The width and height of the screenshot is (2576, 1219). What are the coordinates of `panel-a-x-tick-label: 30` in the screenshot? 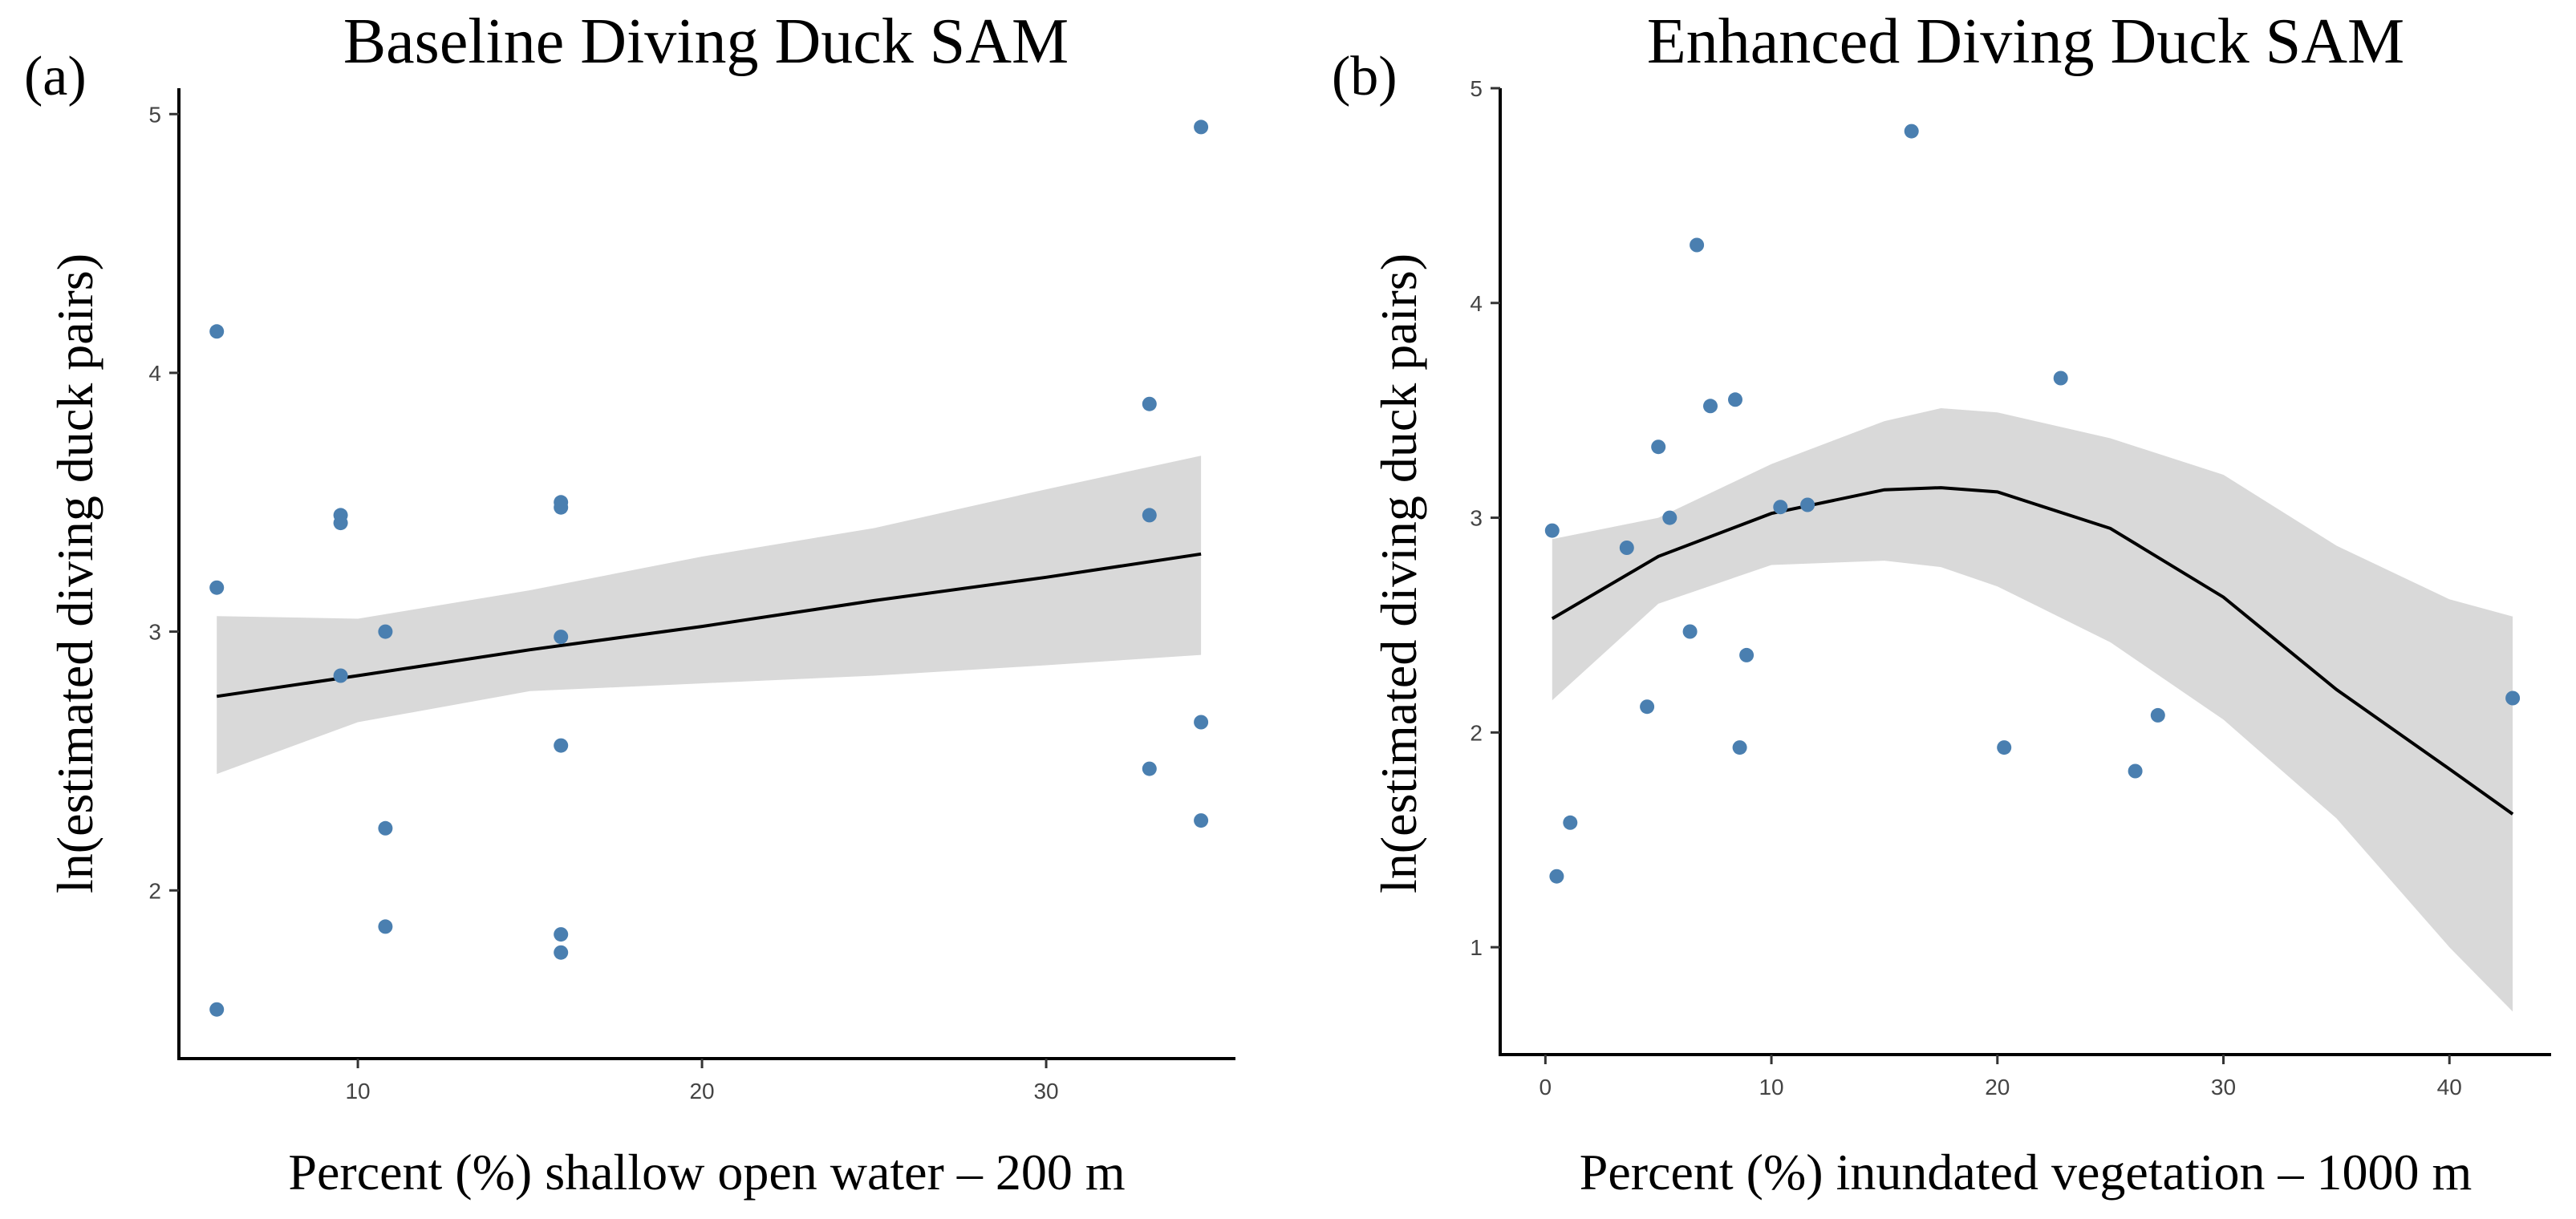 It's located at (1045, 1091).